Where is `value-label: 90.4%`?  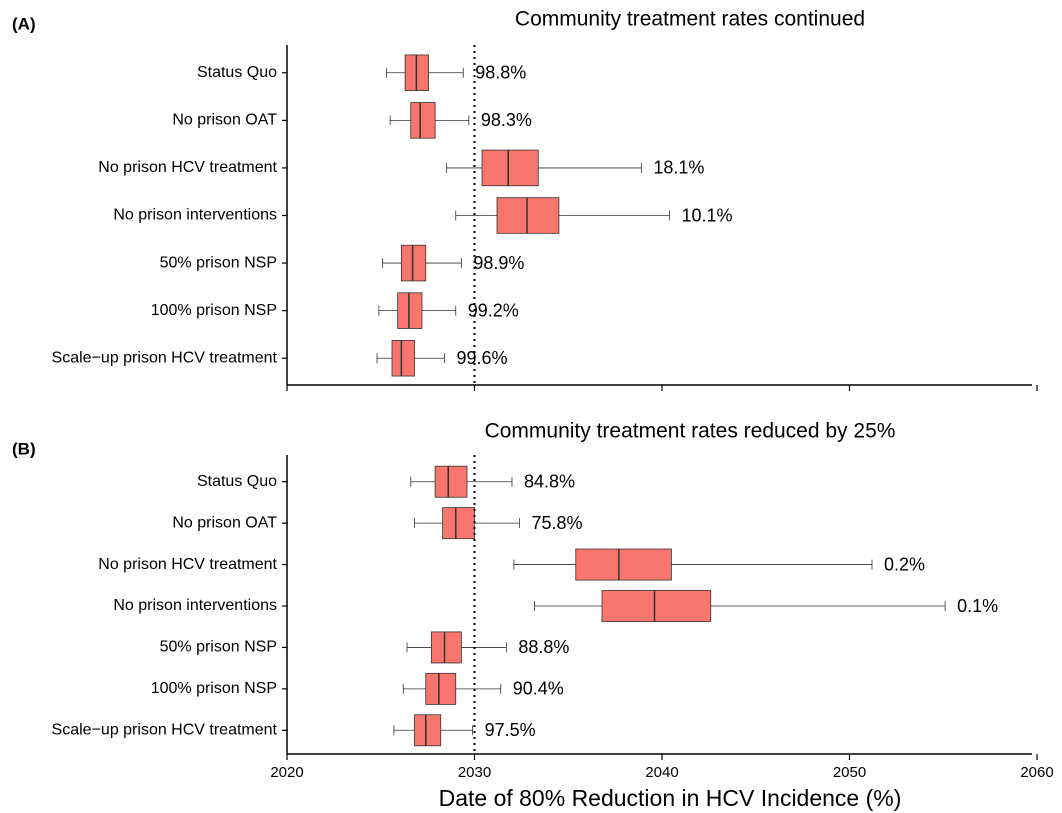 value-label: 90.4% is located at coordinates (538, 689).